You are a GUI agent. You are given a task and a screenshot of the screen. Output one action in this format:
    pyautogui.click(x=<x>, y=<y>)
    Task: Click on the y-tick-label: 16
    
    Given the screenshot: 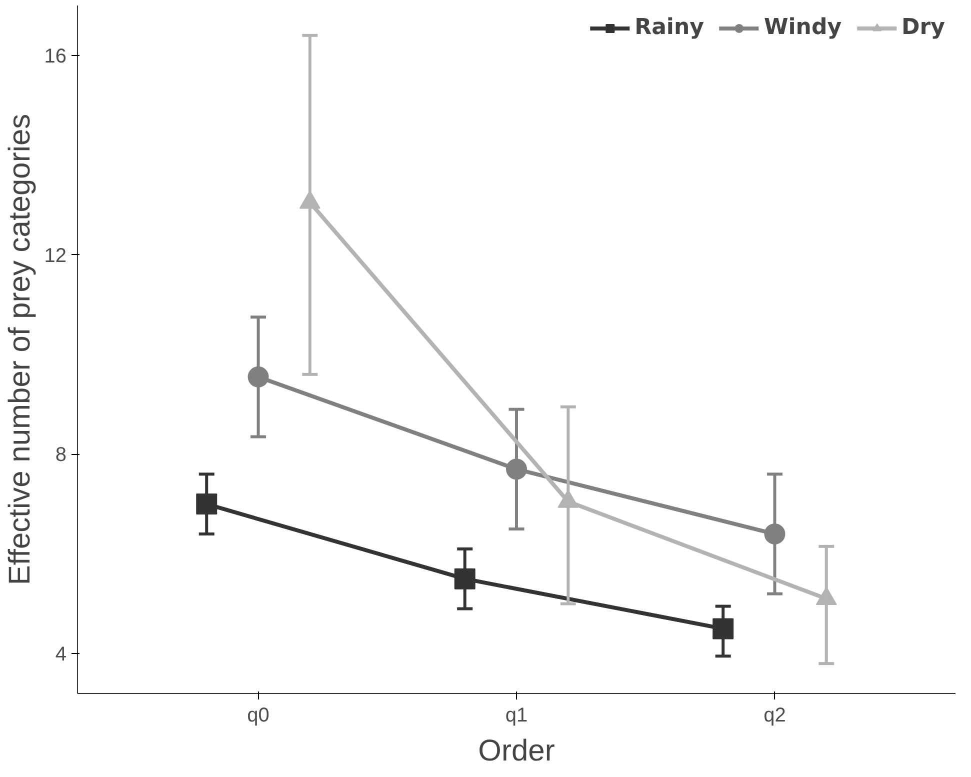 What is the action you would take?
    pyautogui.click(x=55, y=56)
    